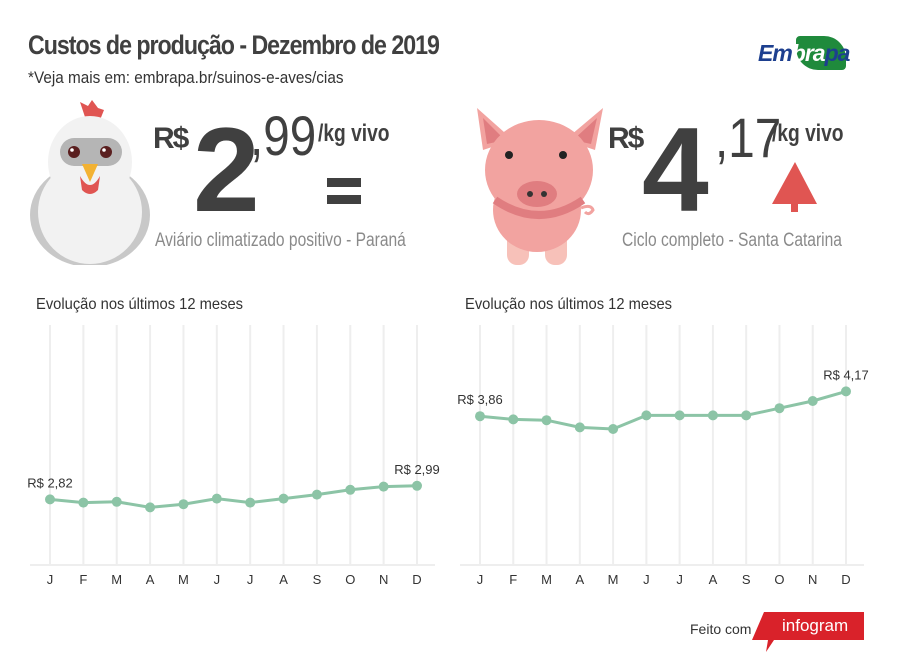  What do you see at coordinates (417, 469) in the screenshot?
I see `data-label: R$ 2,99` at bounding box center [417, 469].